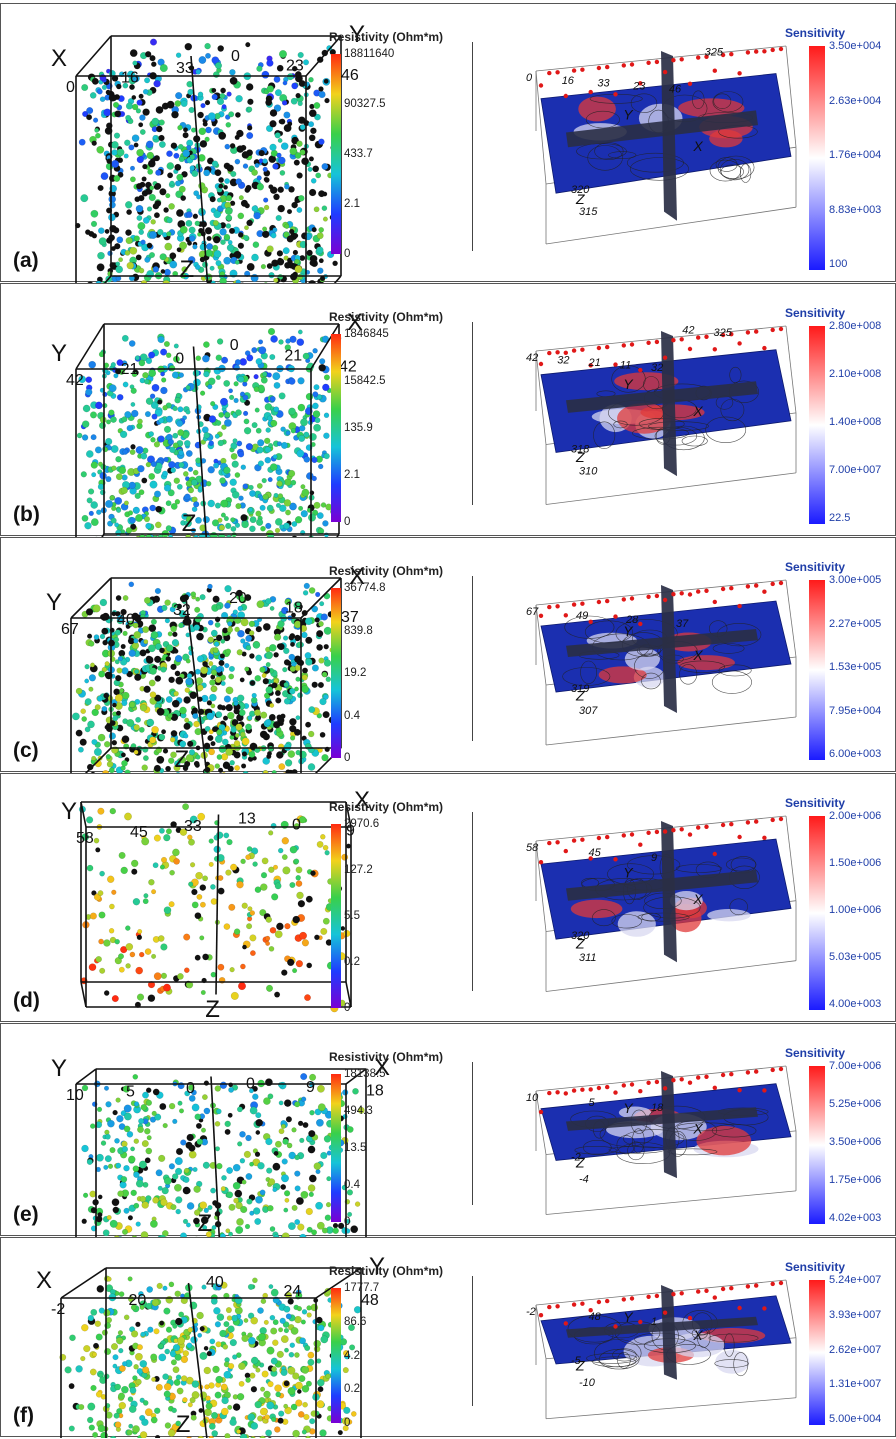 The height and width of the screenshot is (1439, 896). Describe the element at coordinates (362, 824) in the screenshot. I see `resistivity-colorbar-tick: 2970.6` at that location.